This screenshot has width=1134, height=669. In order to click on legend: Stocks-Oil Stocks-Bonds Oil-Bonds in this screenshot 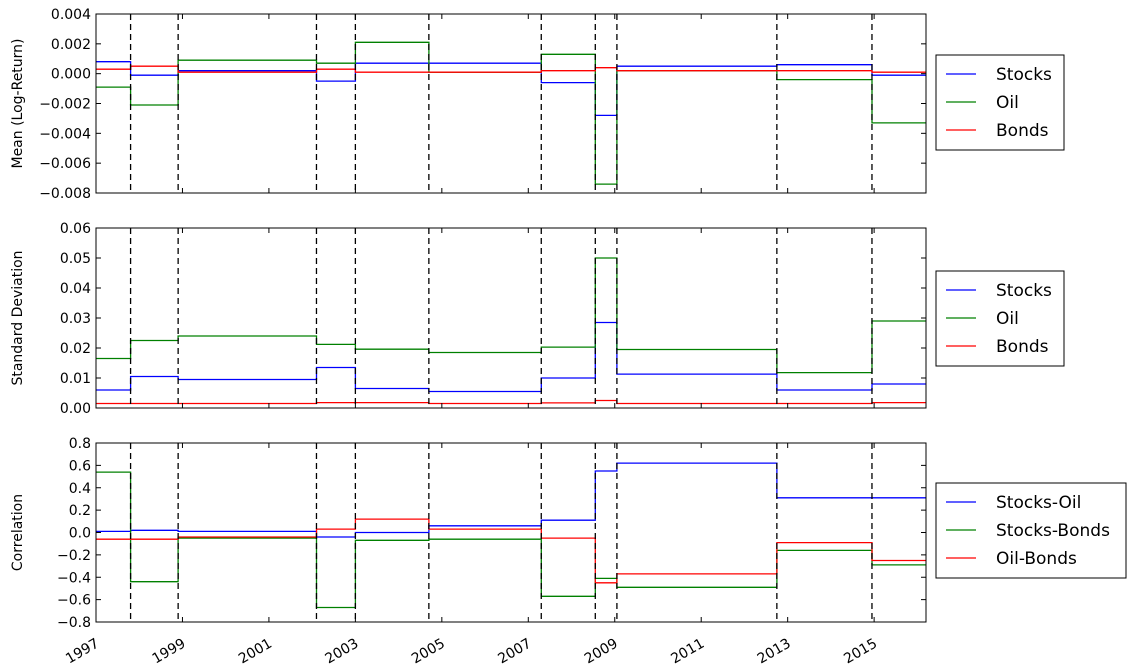, I will do `click(1031, 530)`.